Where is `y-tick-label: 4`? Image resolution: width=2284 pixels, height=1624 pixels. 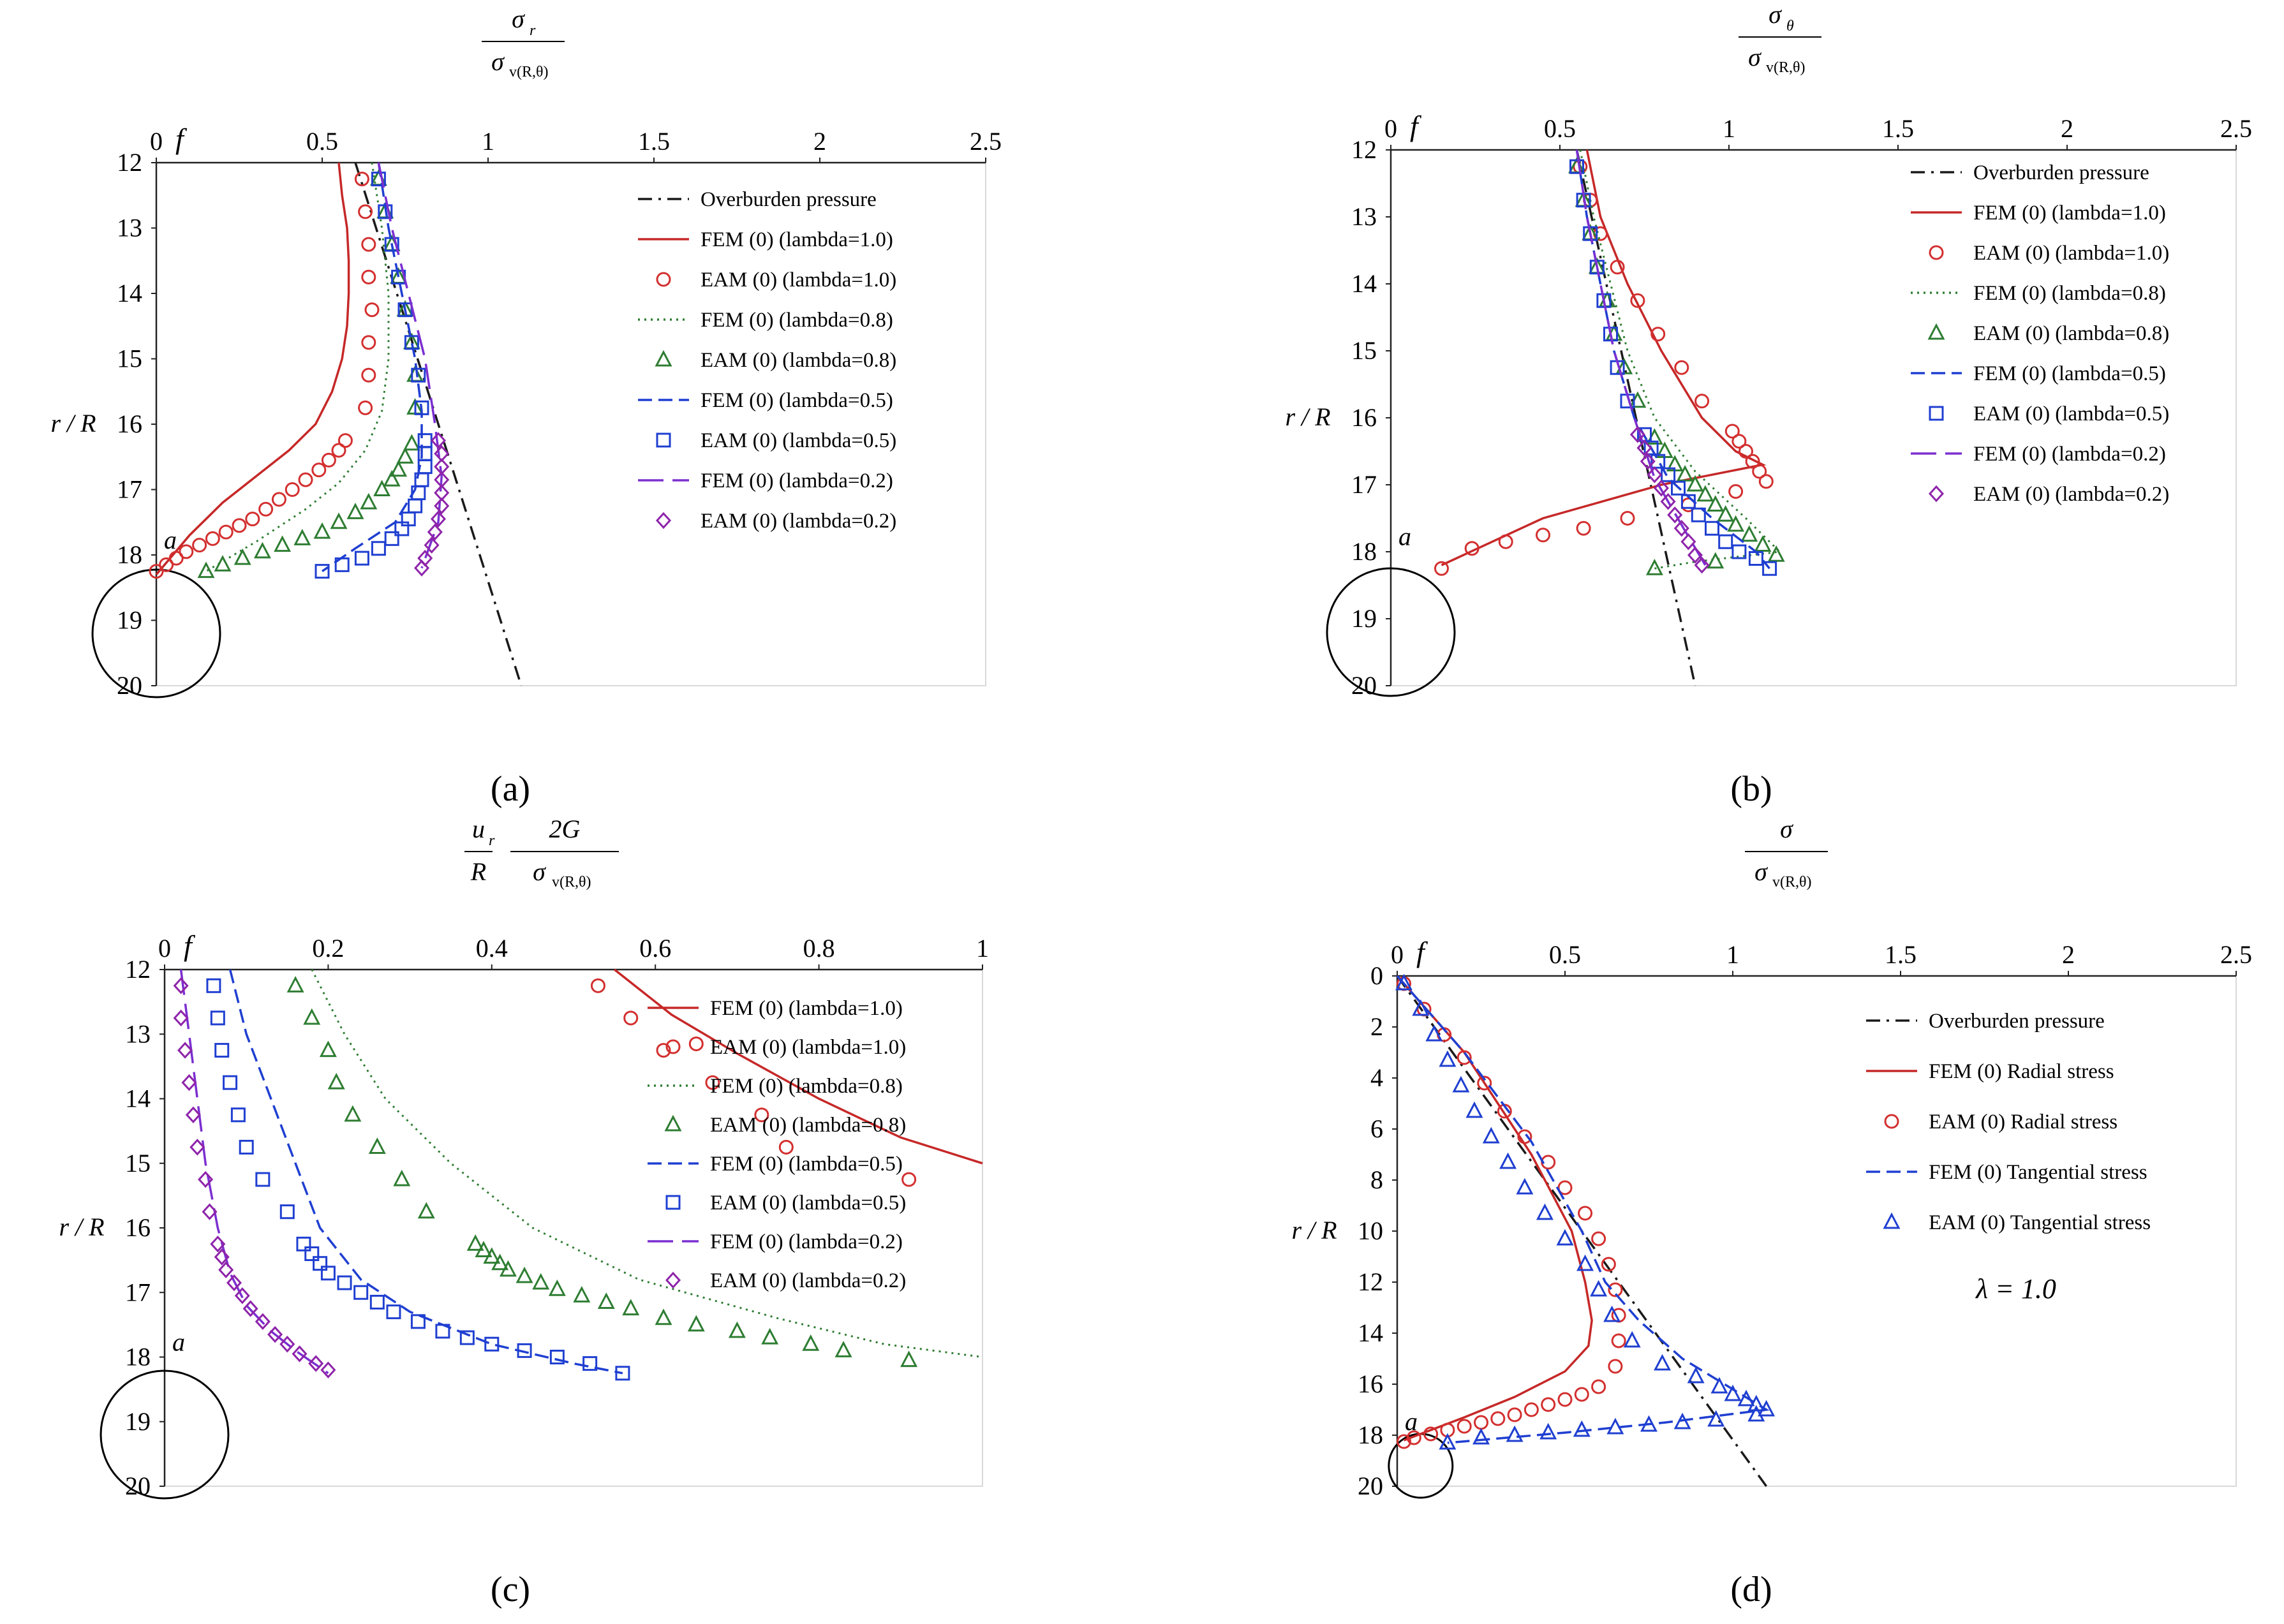
y-tick-label: 4 is located at coordinates (1376, 1077).